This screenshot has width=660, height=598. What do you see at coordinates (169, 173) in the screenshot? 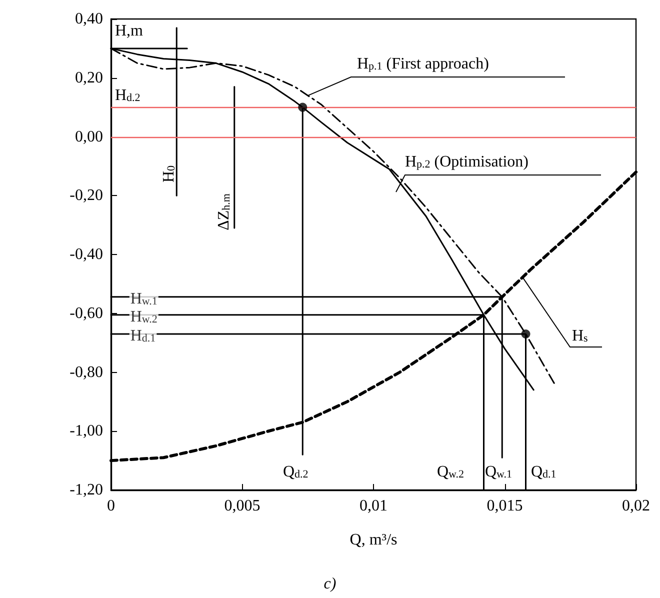
I see `annotation: H0` at bounding box center [169, 173].